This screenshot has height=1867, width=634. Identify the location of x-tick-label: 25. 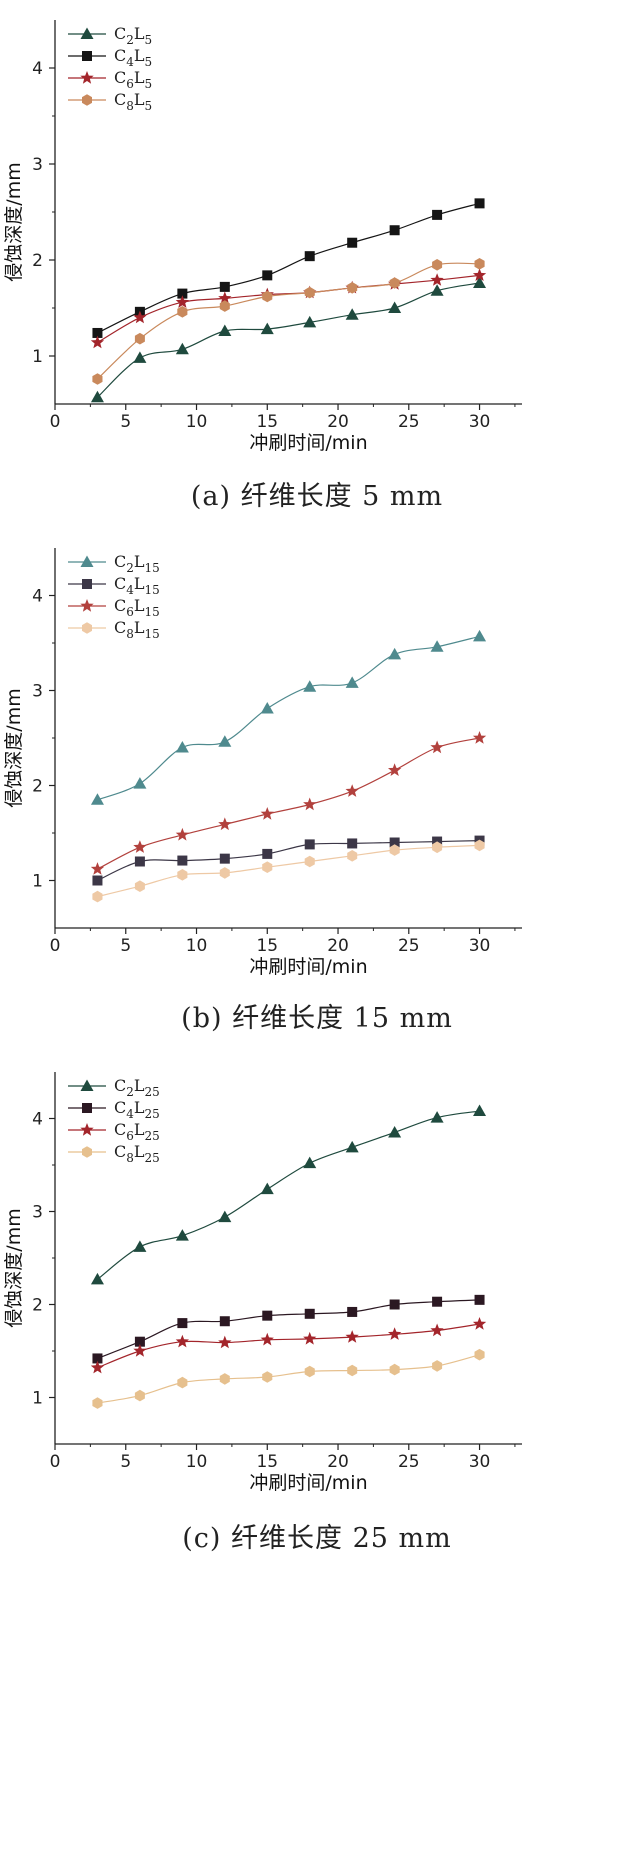
(409, 422).